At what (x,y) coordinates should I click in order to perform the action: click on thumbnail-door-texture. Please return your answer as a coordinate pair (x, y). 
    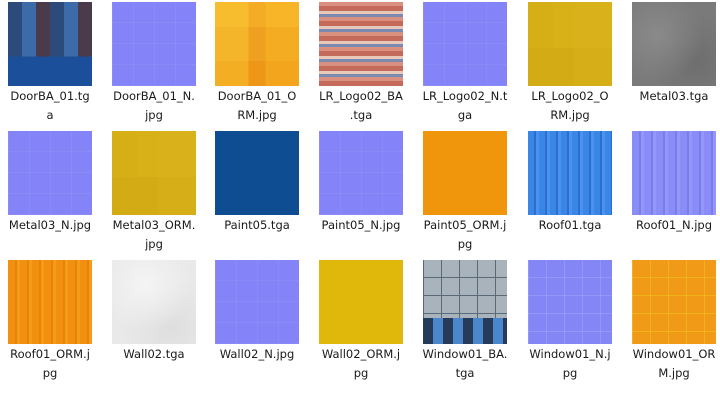
    Looking at the image, I should click on (50, 44).